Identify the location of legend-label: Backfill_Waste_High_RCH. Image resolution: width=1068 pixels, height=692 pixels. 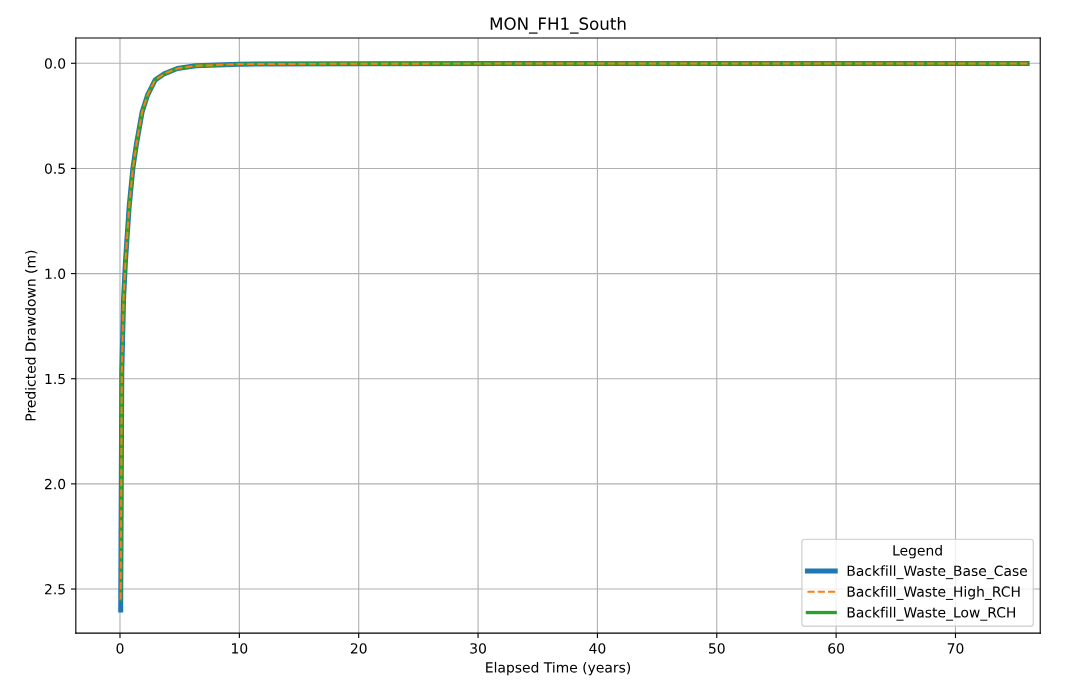
(933, 593).